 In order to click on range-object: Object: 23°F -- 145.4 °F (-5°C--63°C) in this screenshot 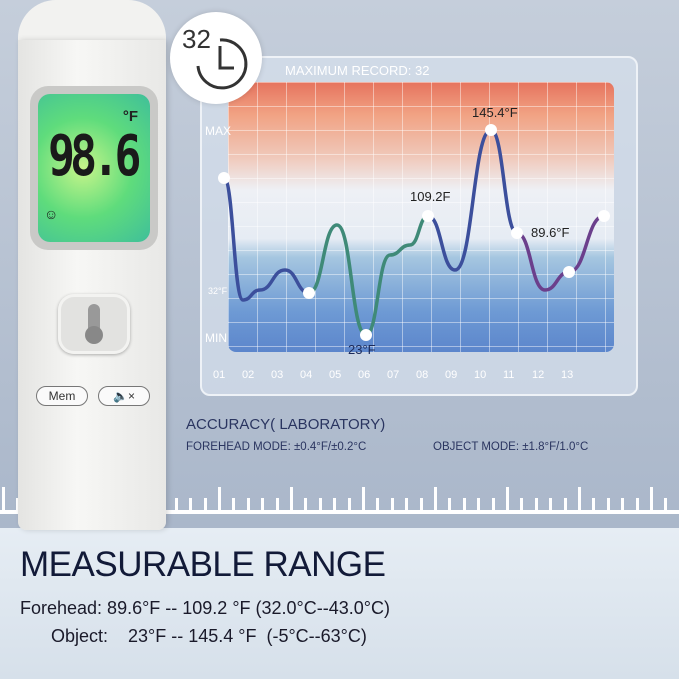, I will do `click(209, 636)`.